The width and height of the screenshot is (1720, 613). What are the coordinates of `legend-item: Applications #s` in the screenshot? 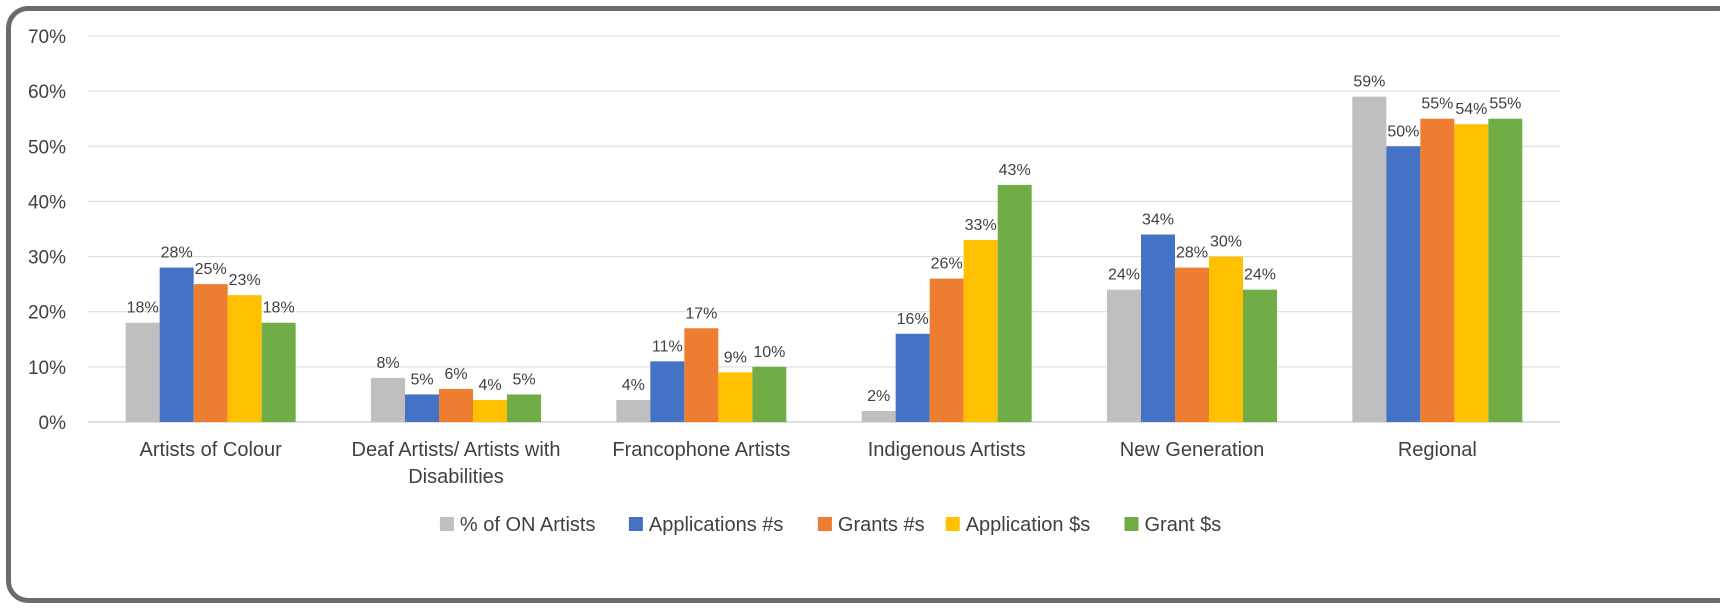 It's located at (706, 525).